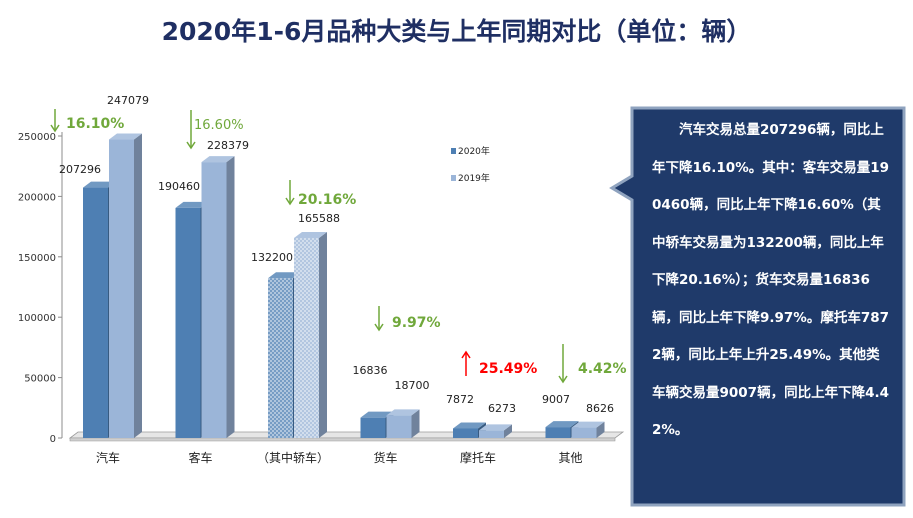 The height and width of the screenshot is (518, 913). I want to click on y-tick-label: 100000, so click(37, 318).